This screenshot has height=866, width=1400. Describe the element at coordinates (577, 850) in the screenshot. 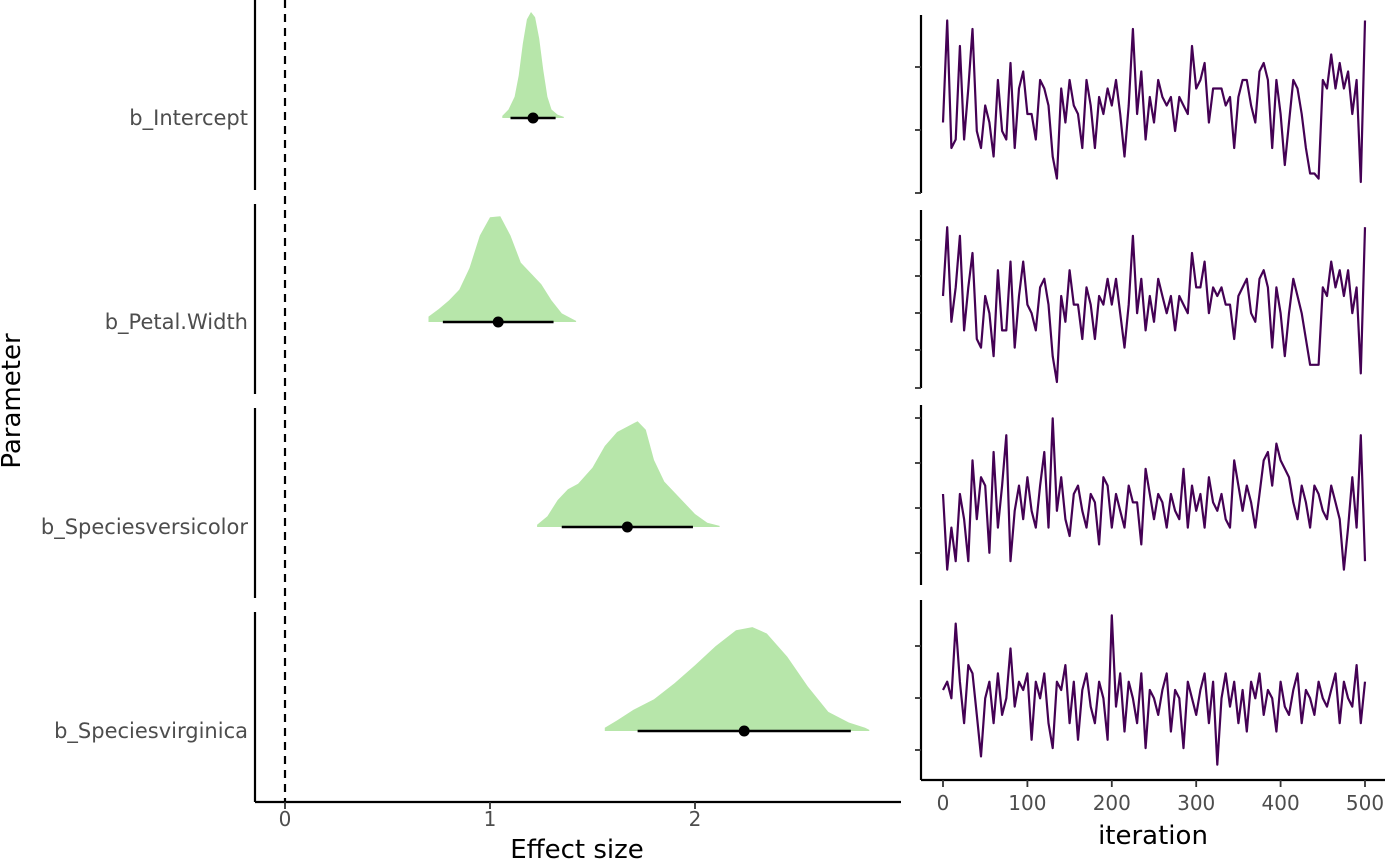

I see `x-axis-title-effect-size: Effect size` at that location.